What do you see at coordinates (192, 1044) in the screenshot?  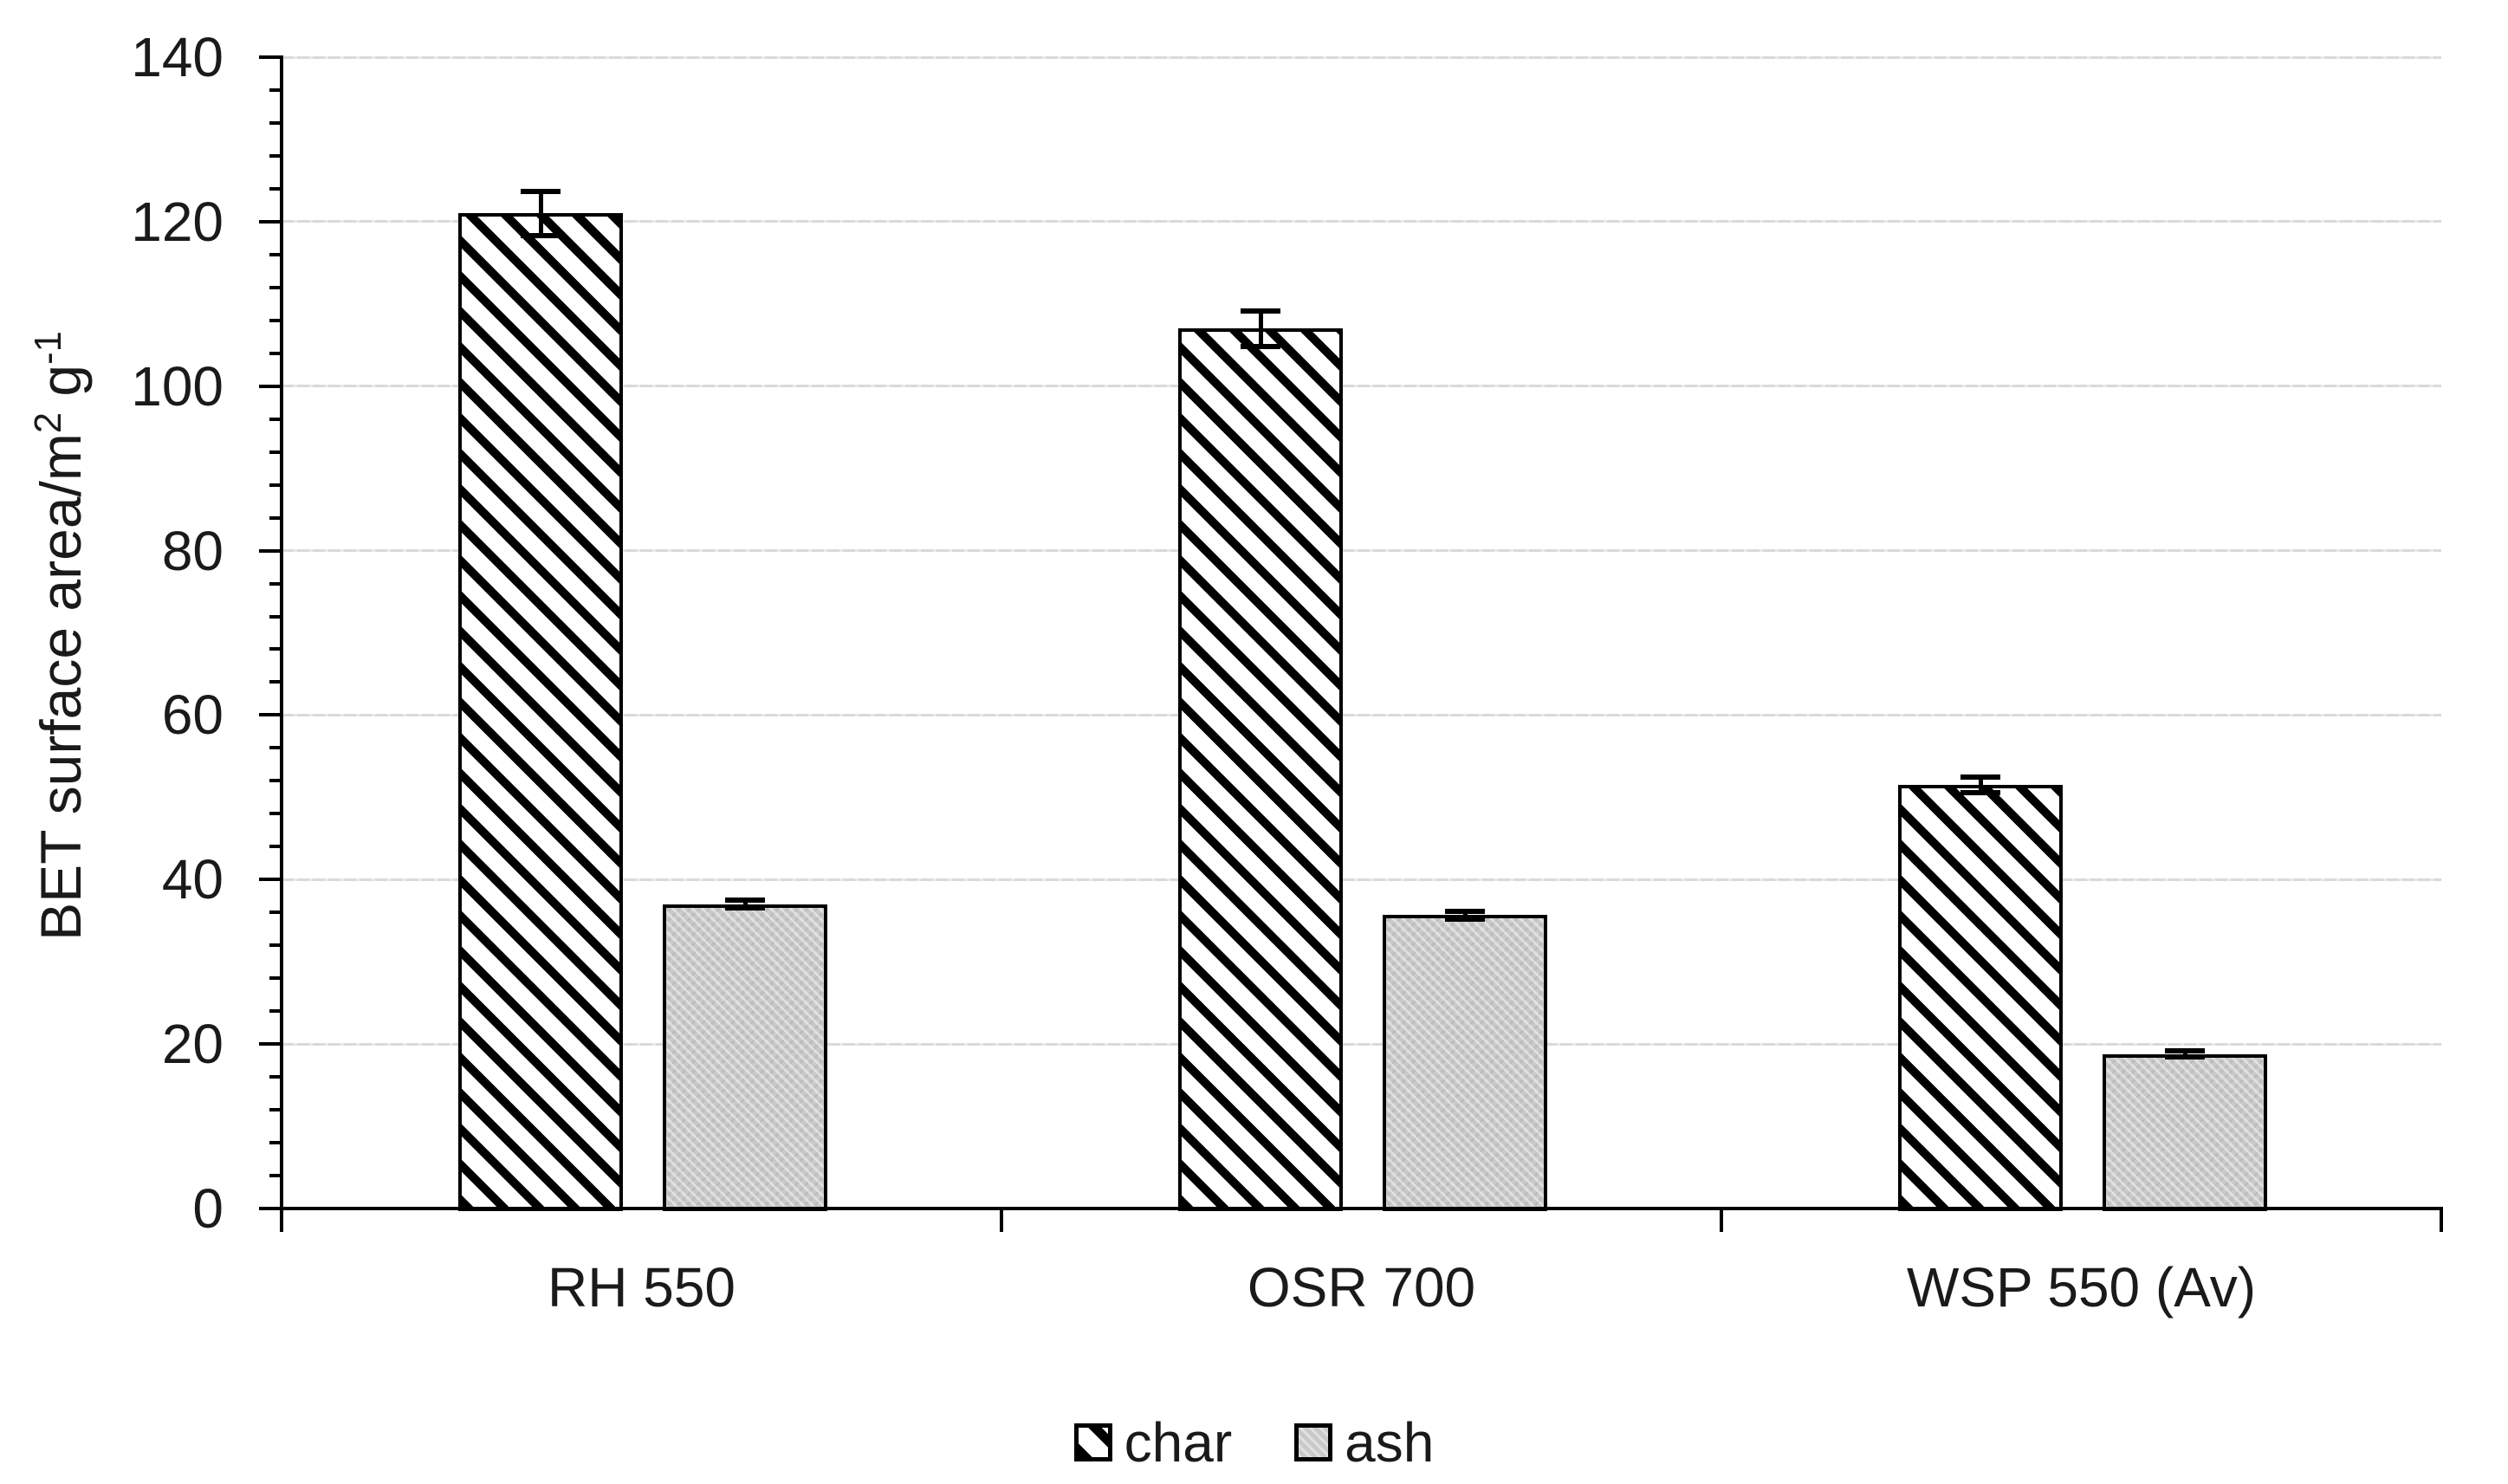 I see `y-tick-label-20: 20` at bounding box center [192, 1044].